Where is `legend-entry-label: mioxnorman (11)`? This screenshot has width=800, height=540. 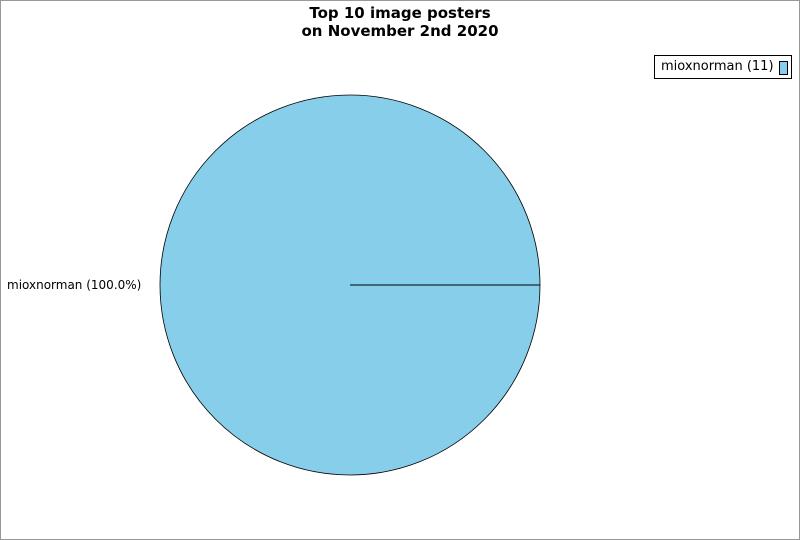 legend-entry-label: mioxnorman (11) is located at coordinates (717, 66).